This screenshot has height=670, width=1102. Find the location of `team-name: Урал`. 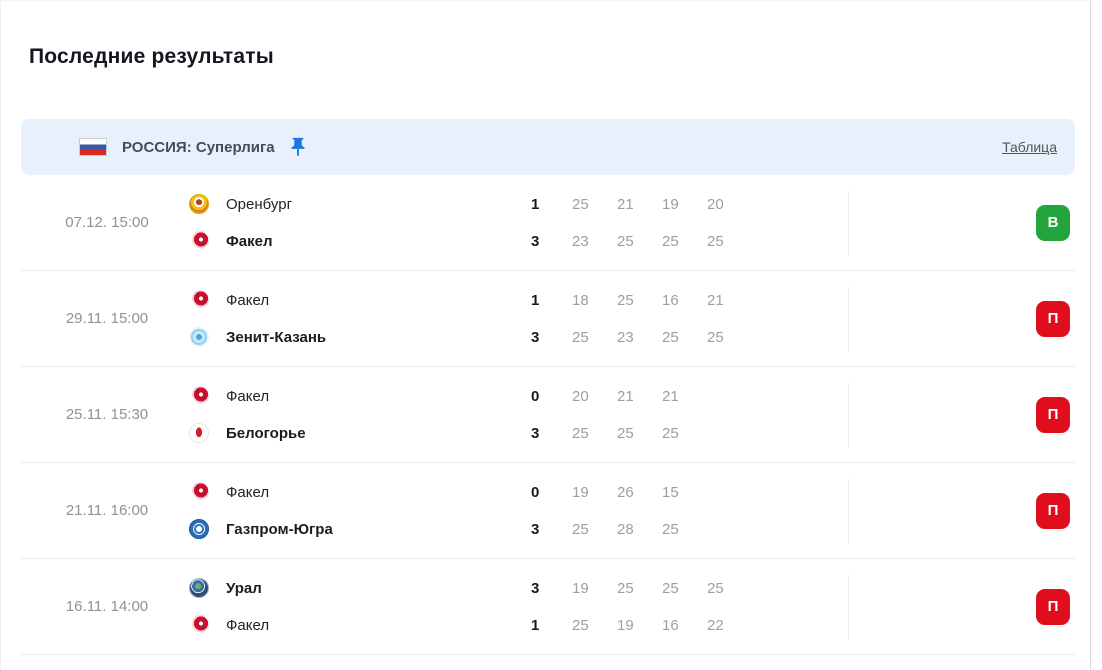

team-name: Урал is located at coordinates (244, 588).